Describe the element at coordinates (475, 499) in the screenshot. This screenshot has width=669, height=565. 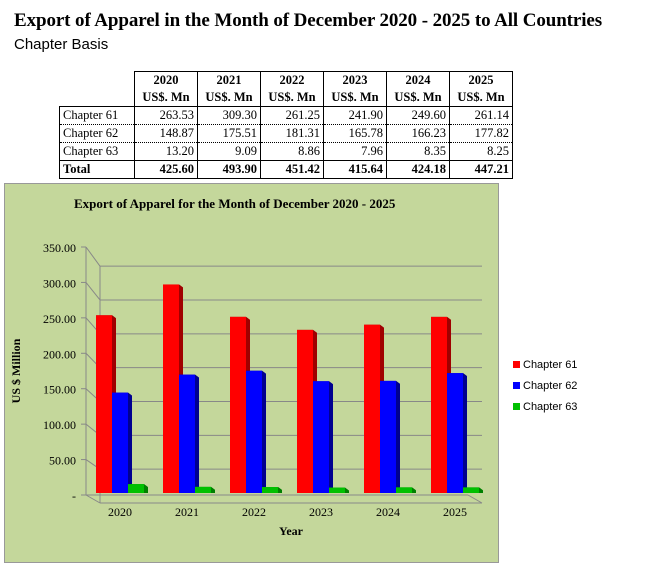
I see `x-axis-depth` at that location.